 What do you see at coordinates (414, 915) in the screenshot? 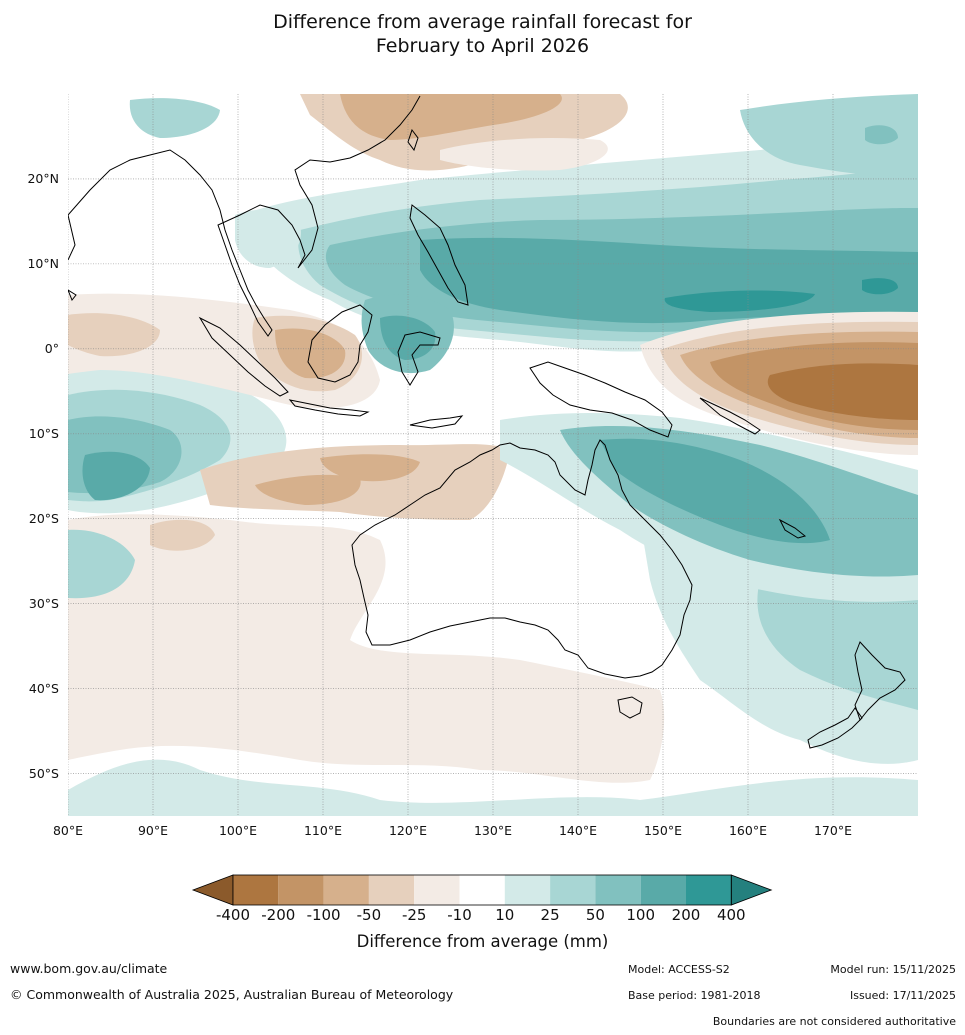
I see `colorbar-tick-label: -25` at bounding box center [414, 915].